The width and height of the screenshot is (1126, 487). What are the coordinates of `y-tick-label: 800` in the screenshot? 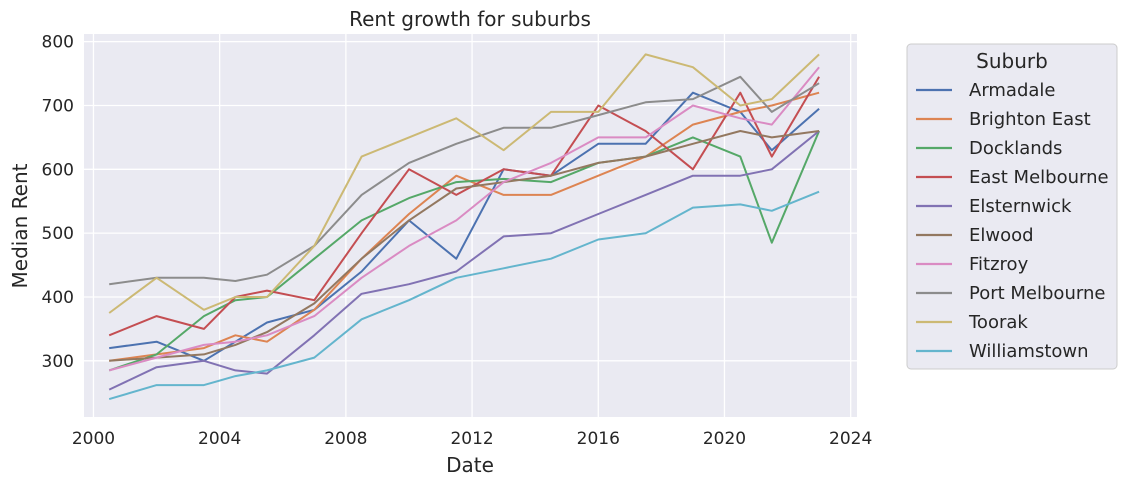 It's located at (58, 43).